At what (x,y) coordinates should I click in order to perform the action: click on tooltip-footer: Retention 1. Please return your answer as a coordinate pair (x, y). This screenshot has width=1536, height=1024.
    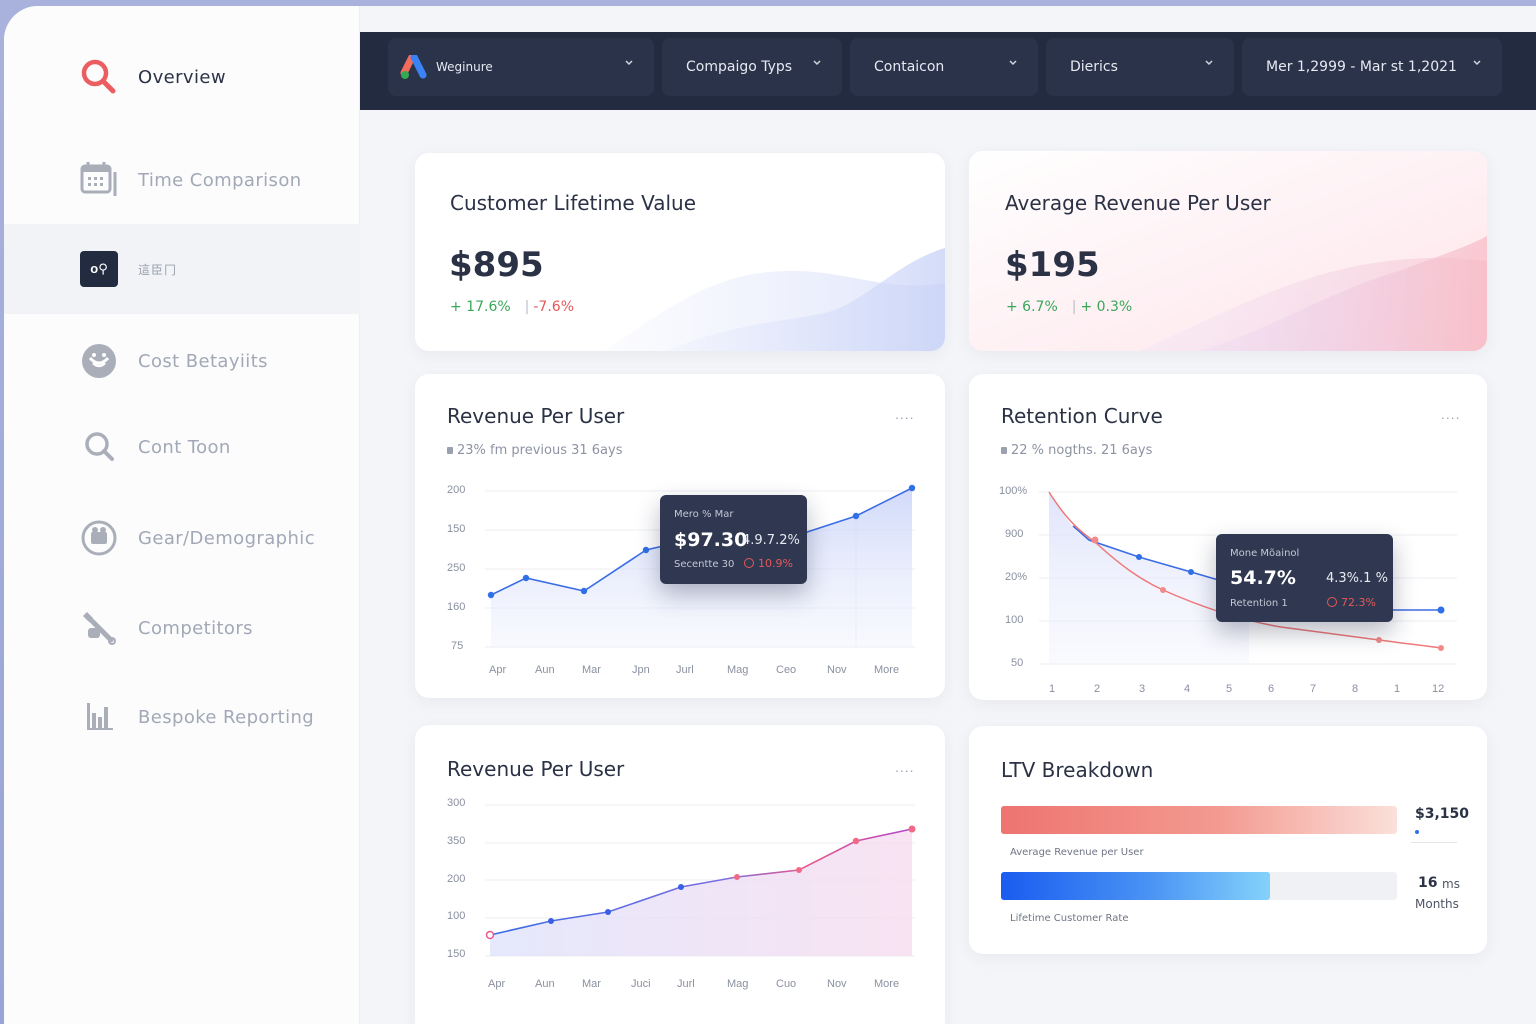
    Looking at the image, I should click on (1259, 603).